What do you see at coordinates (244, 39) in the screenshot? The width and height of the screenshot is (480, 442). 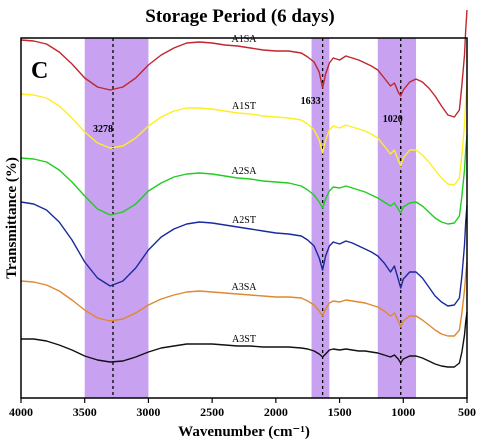 I see `series-label-a1sa: A1SA` at bounding box center [244, 39].